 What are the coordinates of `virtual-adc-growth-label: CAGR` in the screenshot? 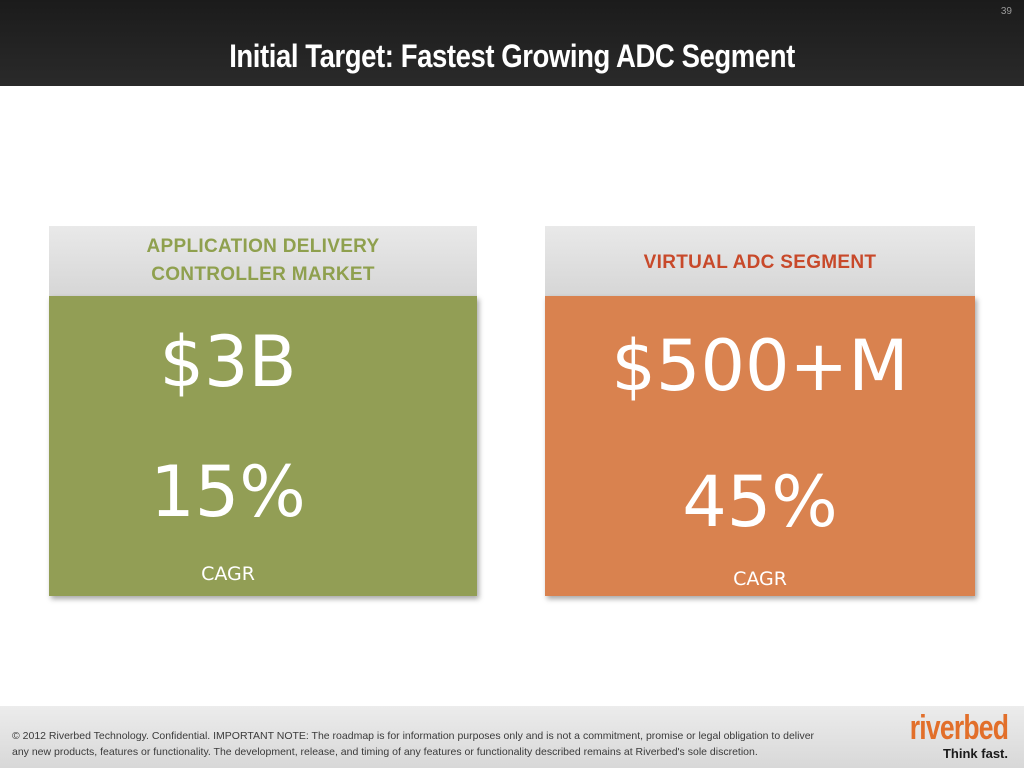 It's located at (760, 579).